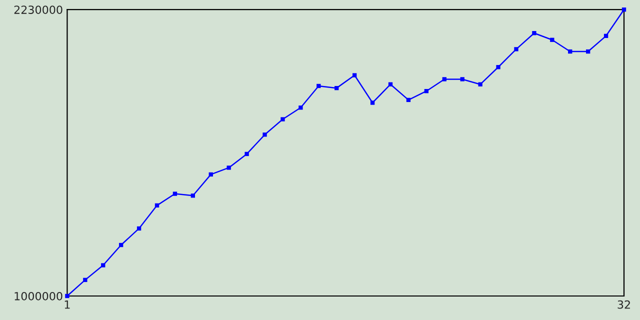  What do you see at coordinates (67, 304) in the screenshot?
I see `x-tick-label: 1` at bounding box center [67, 304].